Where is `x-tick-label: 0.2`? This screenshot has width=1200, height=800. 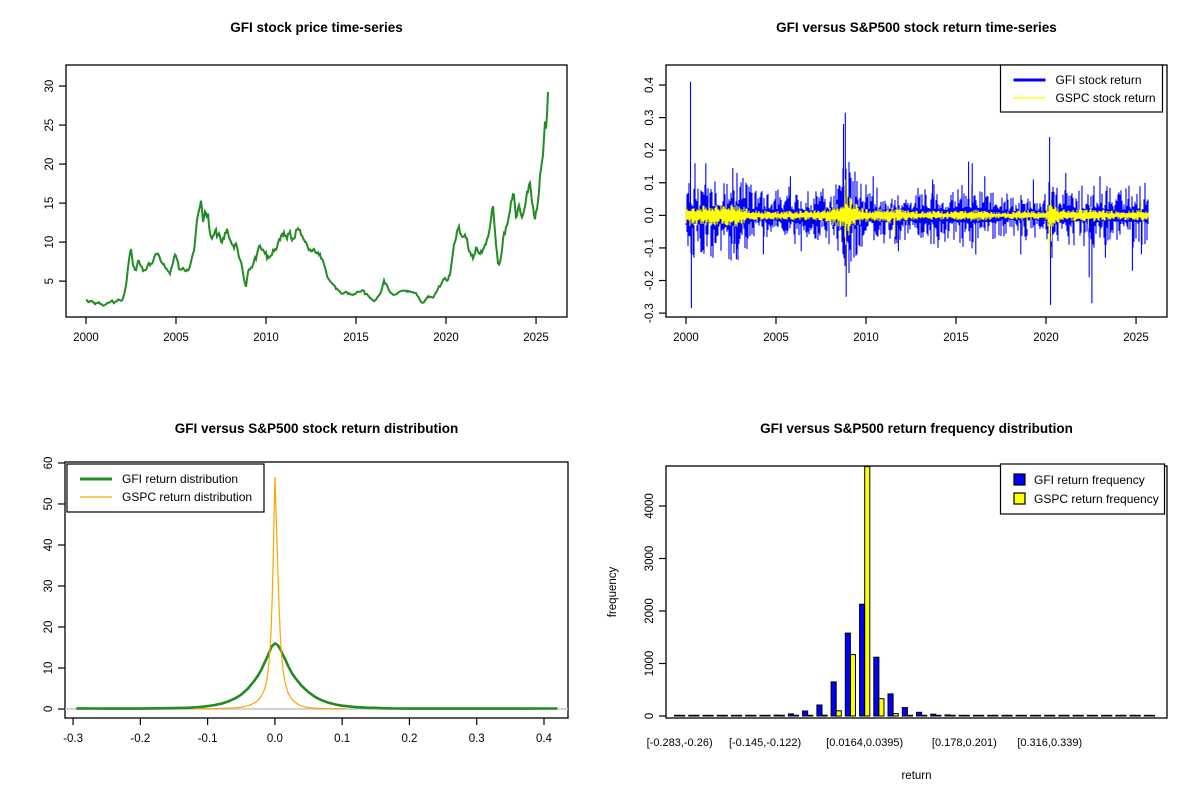 x-tick-label: 0.2 is located at coordinates (409, 739).